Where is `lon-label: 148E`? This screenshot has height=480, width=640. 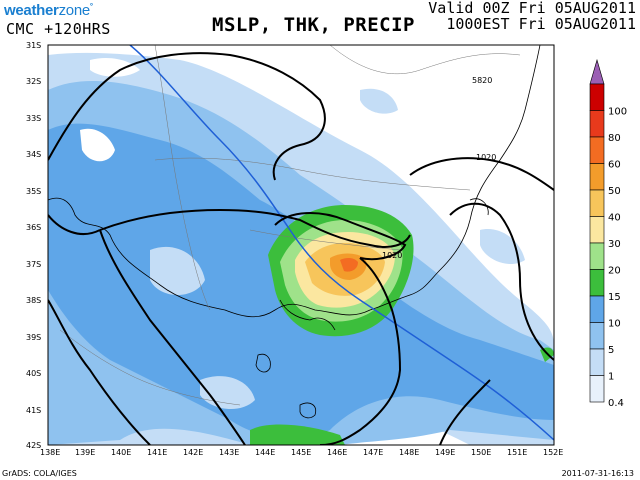
lon-label: 148E is located at coordinates (409, 452).